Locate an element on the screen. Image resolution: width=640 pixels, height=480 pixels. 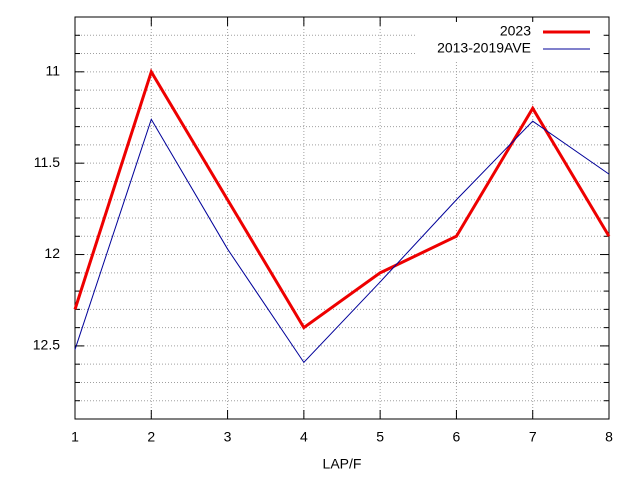
x-tick-label: 3 is located at coordinates (228, 437).